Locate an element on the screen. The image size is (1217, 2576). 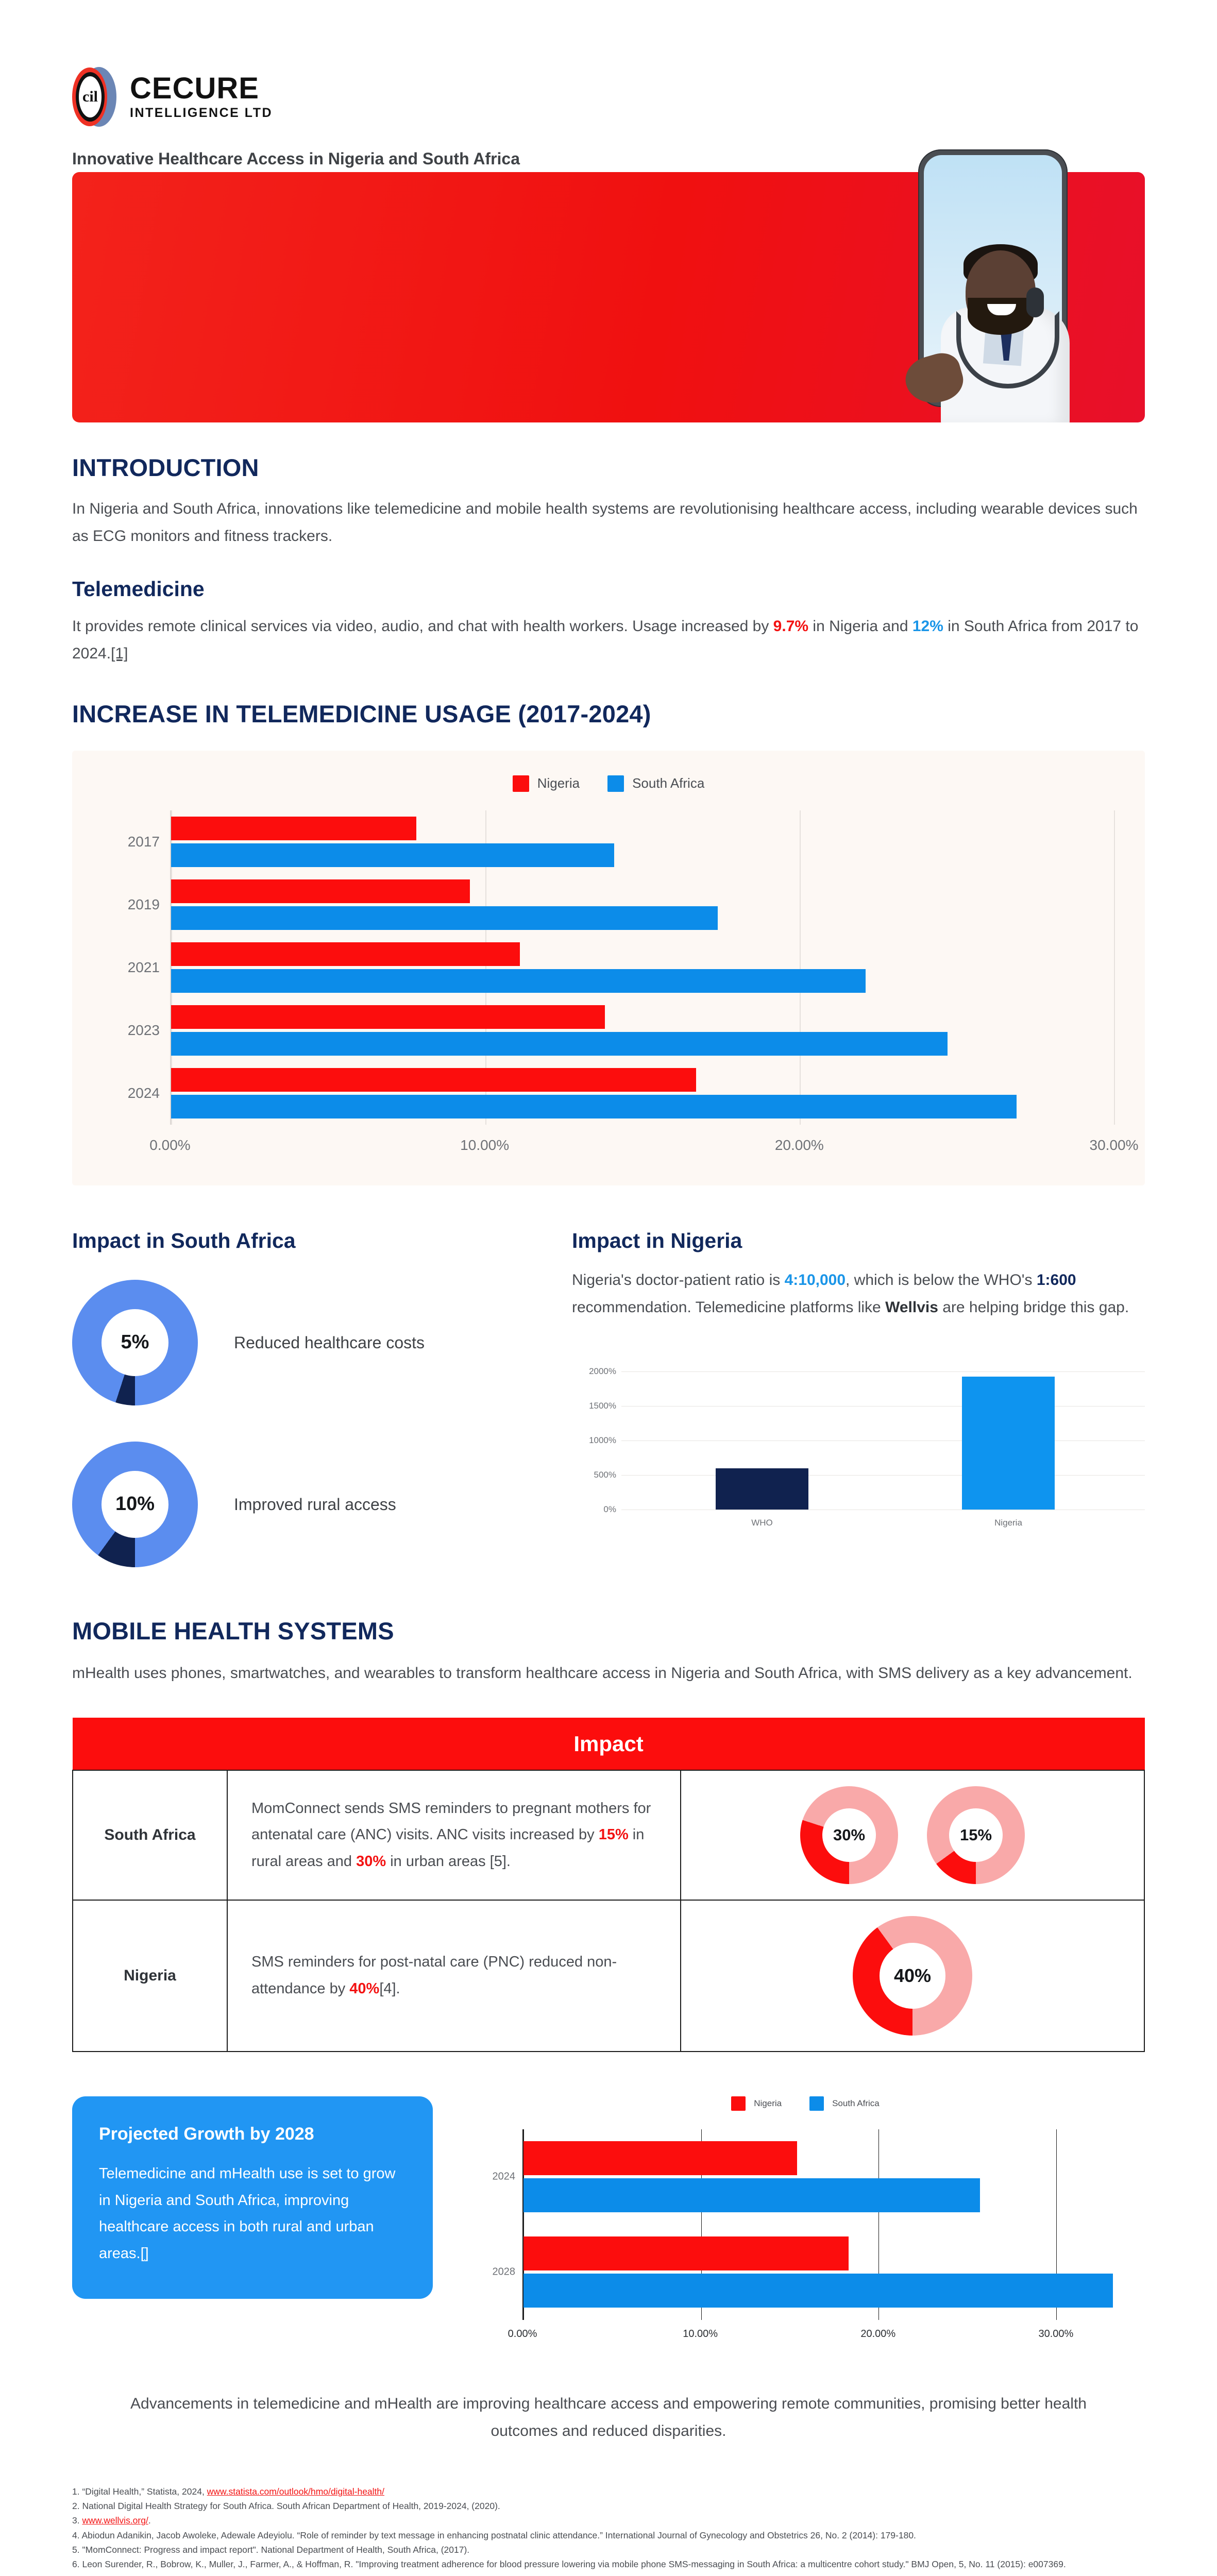
reference-number: 6. is located at coordinates (77, 2564).